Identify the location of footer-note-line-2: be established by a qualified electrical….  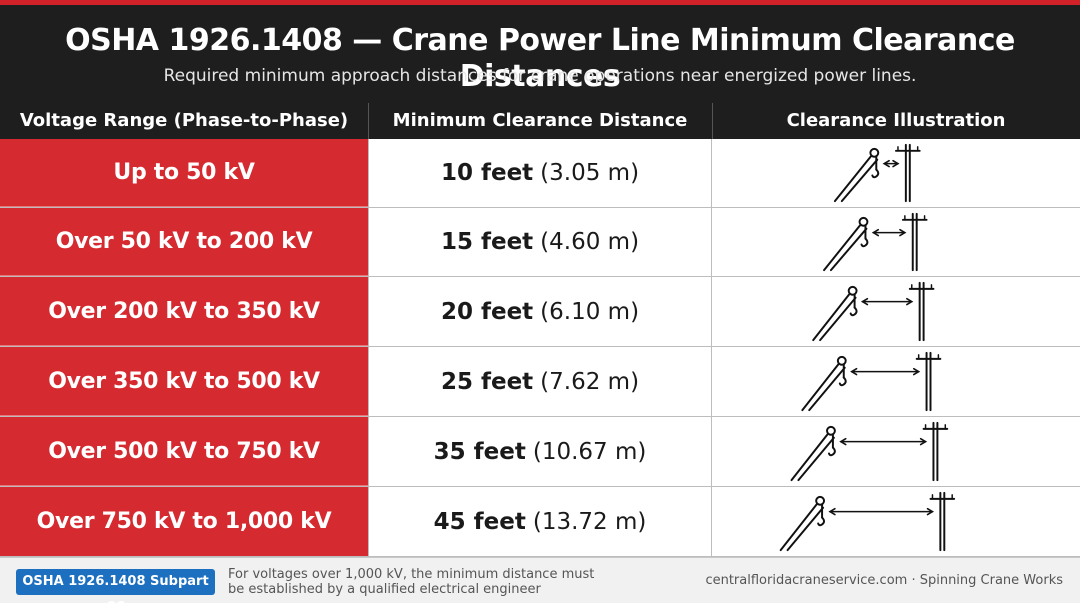
(384, 589).